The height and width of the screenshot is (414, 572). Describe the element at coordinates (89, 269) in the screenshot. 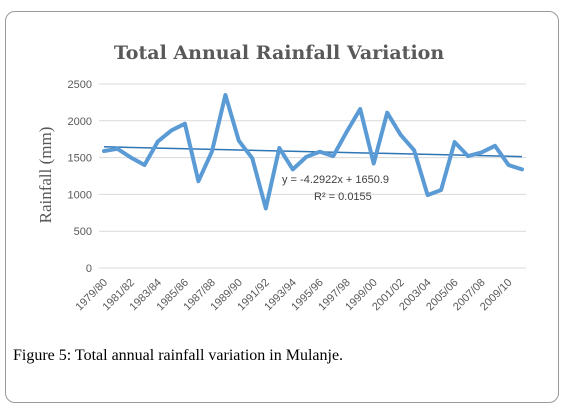

I see `y-tick-label: 0` at that location.